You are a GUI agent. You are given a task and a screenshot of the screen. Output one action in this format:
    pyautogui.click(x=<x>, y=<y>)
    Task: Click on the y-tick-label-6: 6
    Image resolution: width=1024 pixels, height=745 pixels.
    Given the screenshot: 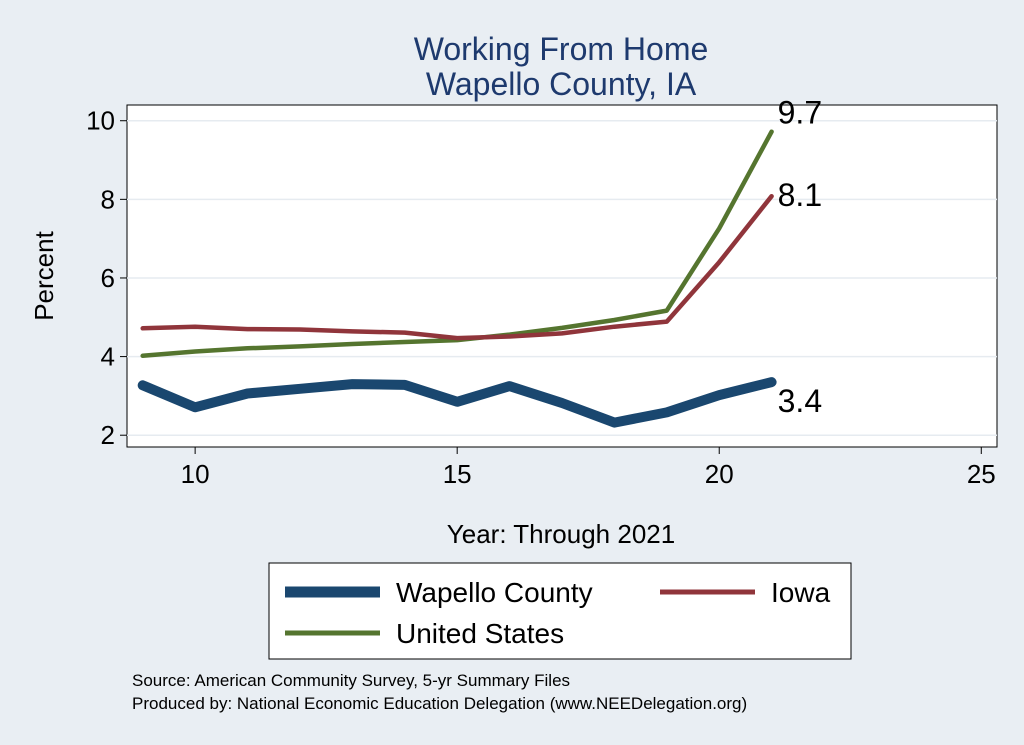 What is the action you would take?
    pyautogui.click(x=108, y=278)
    